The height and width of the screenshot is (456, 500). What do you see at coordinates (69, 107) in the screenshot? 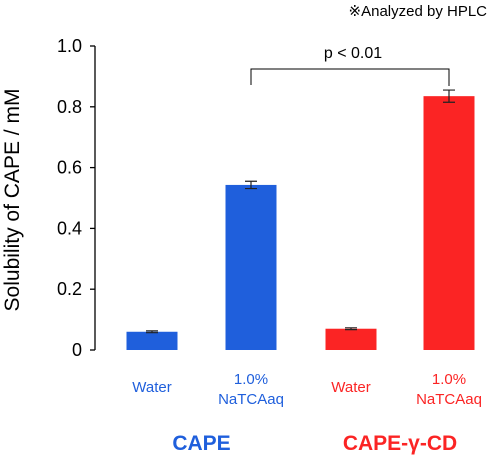
I see `y-tick-label: 0.8` at bounding box center [69, 107].